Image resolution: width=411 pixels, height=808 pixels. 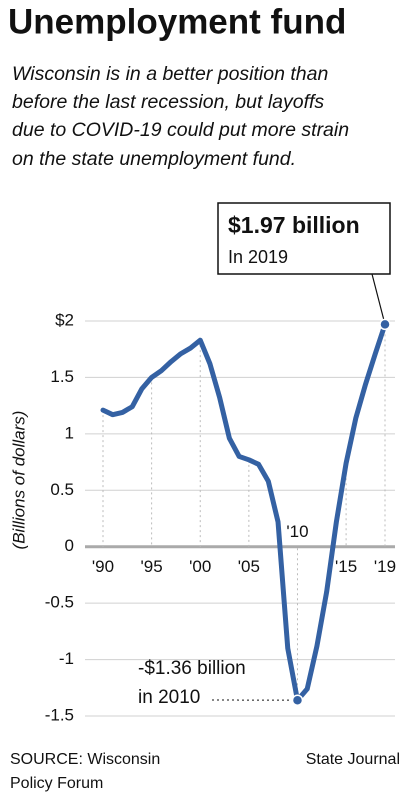 What do you see at coordinates (294, 225) in the screenshot?
I see `callout-title: $1.97 billion` at bounding box center [294, 225].